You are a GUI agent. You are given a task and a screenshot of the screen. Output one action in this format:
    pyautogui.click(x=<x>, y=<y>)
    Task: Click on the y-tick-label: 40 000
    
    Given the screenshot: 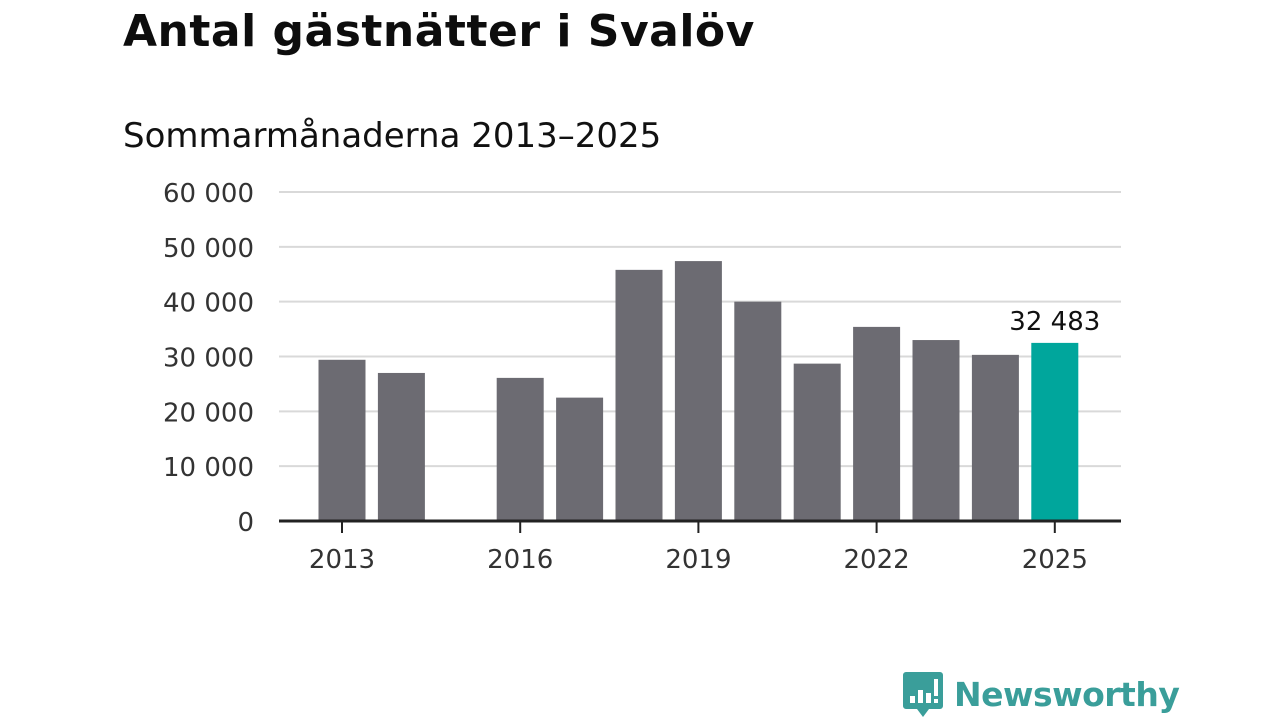 What is the action you would take?
    pyautogui.click(x=208, y=304)
    